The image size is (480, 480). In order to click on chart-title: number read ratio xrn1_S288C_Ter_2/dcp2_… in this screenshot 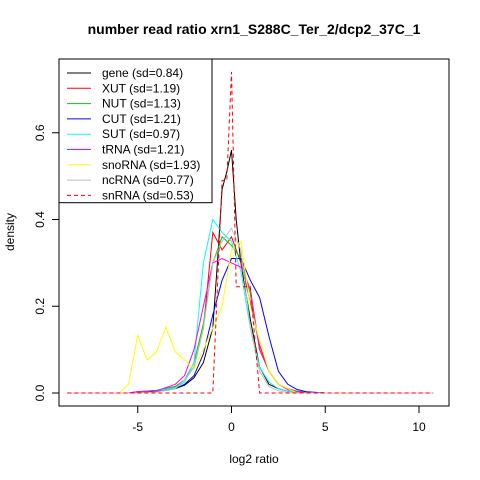, I will do `click(254, 29)`.